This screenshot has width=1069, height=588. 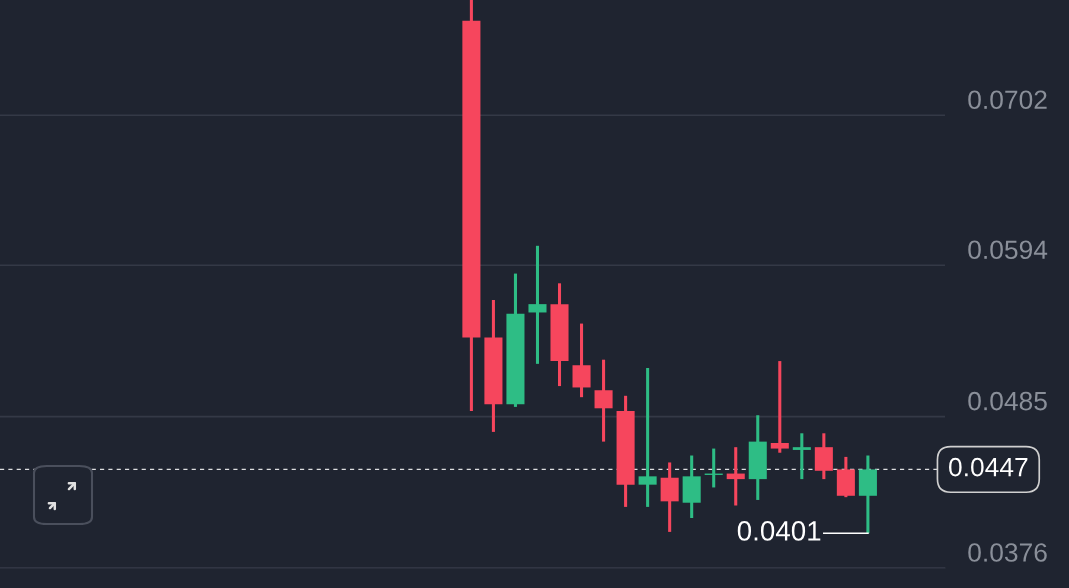 What do you see at coordinates (1008, 250) in the screenshot?
I see `y-tick-label: 0.0594` at bounding box center [1008, 250].